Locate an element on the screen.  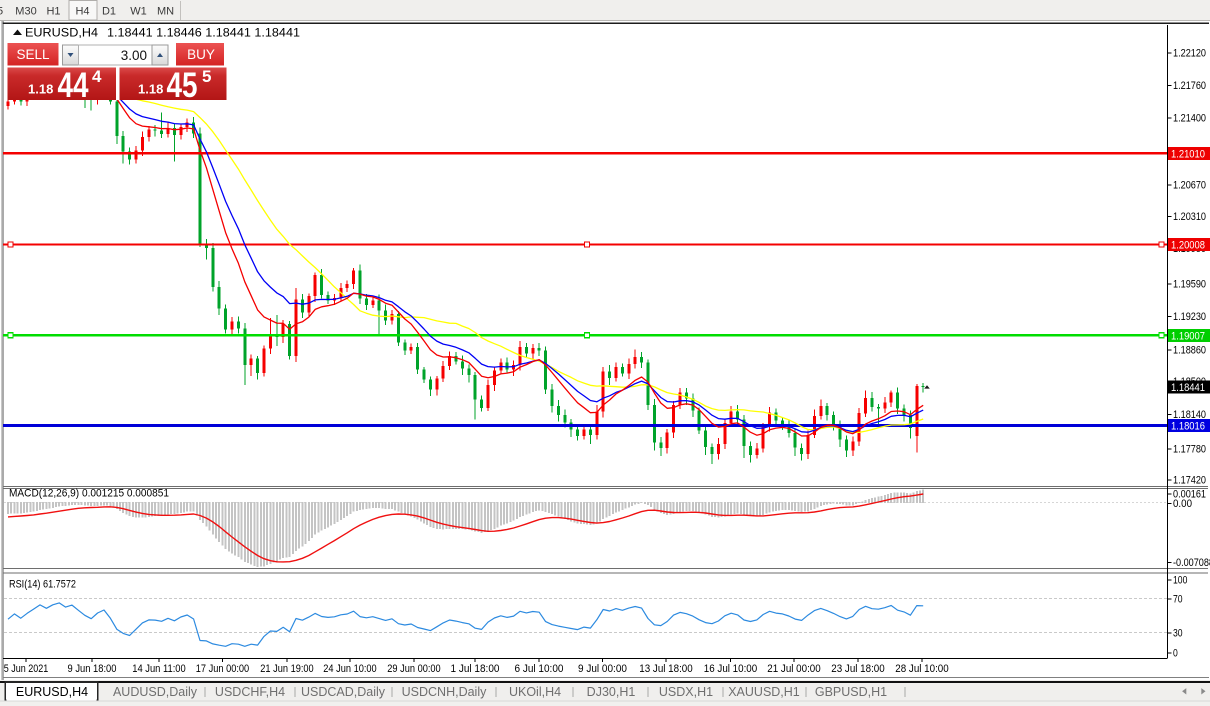
svg-text: 3.00 is located at coordinates (134, 55).